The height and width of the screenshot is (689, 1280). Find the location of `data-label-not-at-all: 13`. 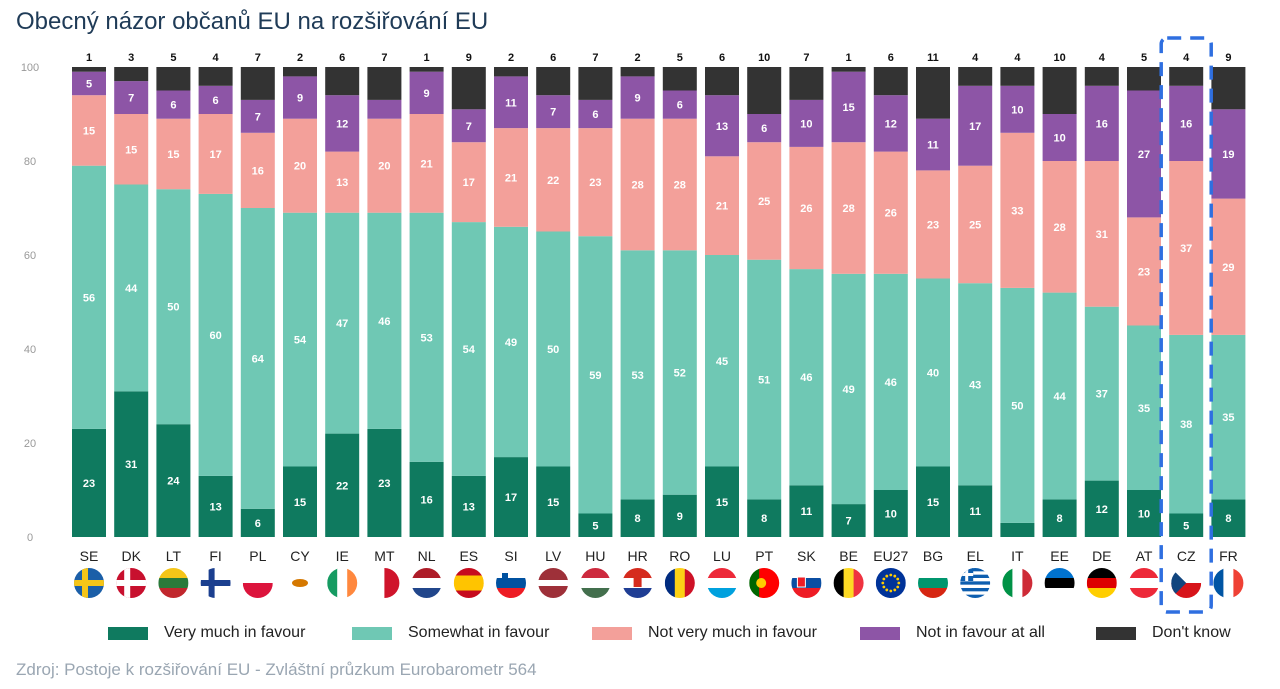

data-label-not-at-all: 13 is located at coordinates (722, 127).